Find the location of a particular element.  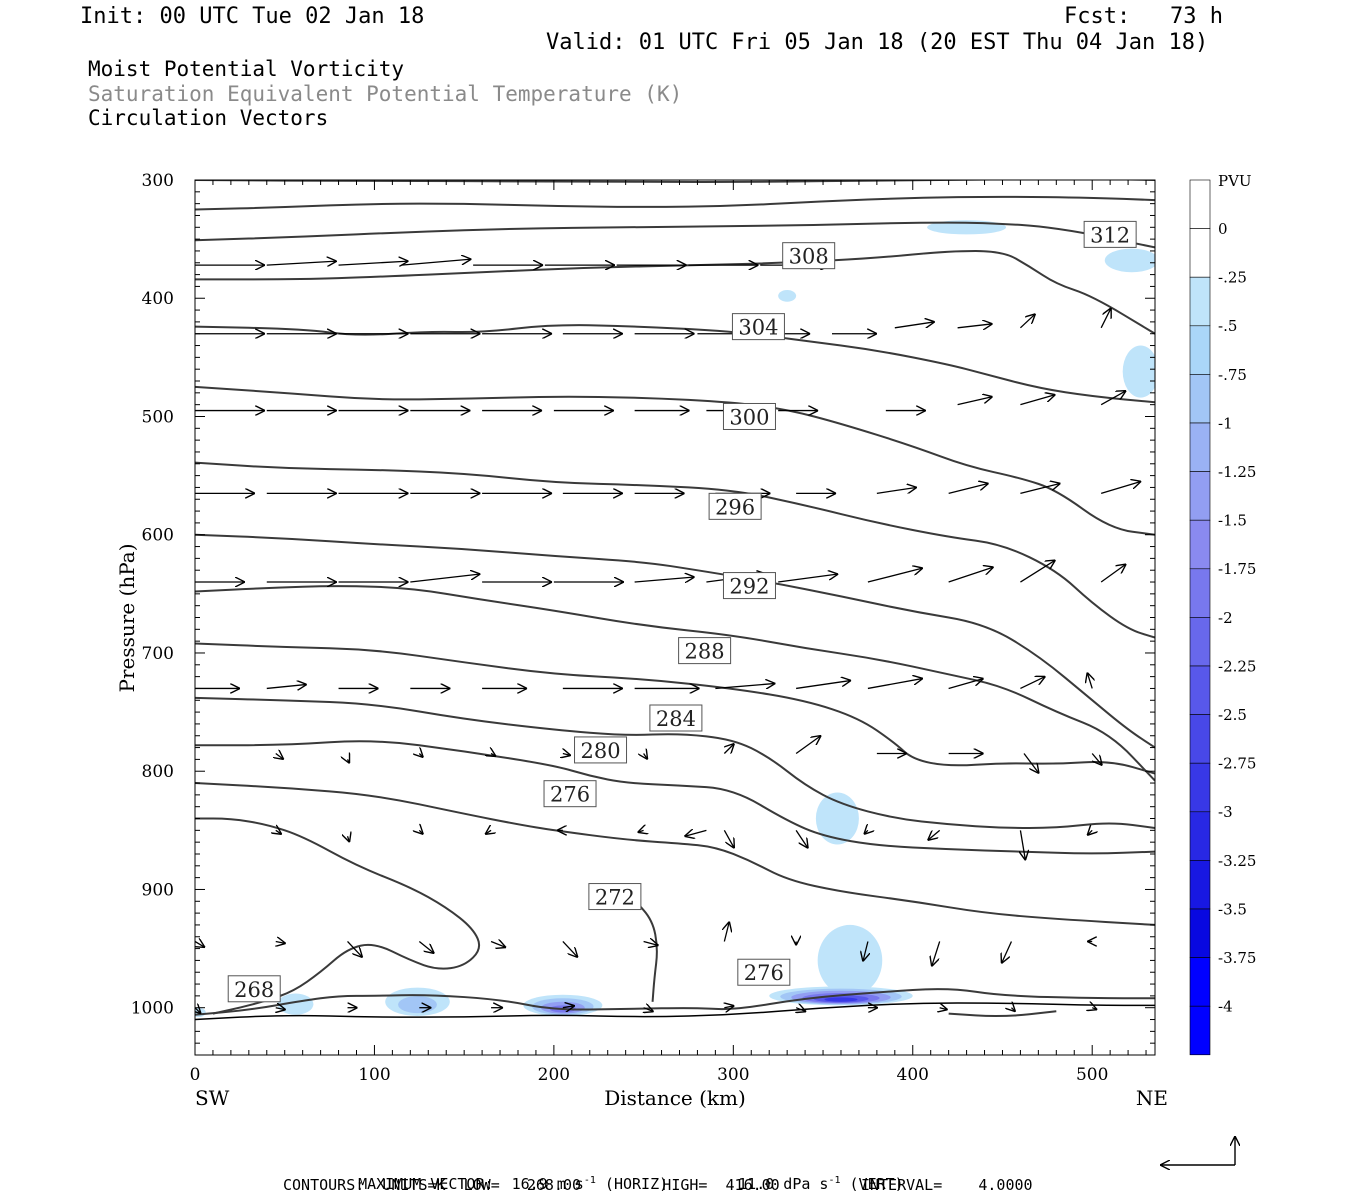

y-tick-label: 500 is located at coordinates (158, 417).